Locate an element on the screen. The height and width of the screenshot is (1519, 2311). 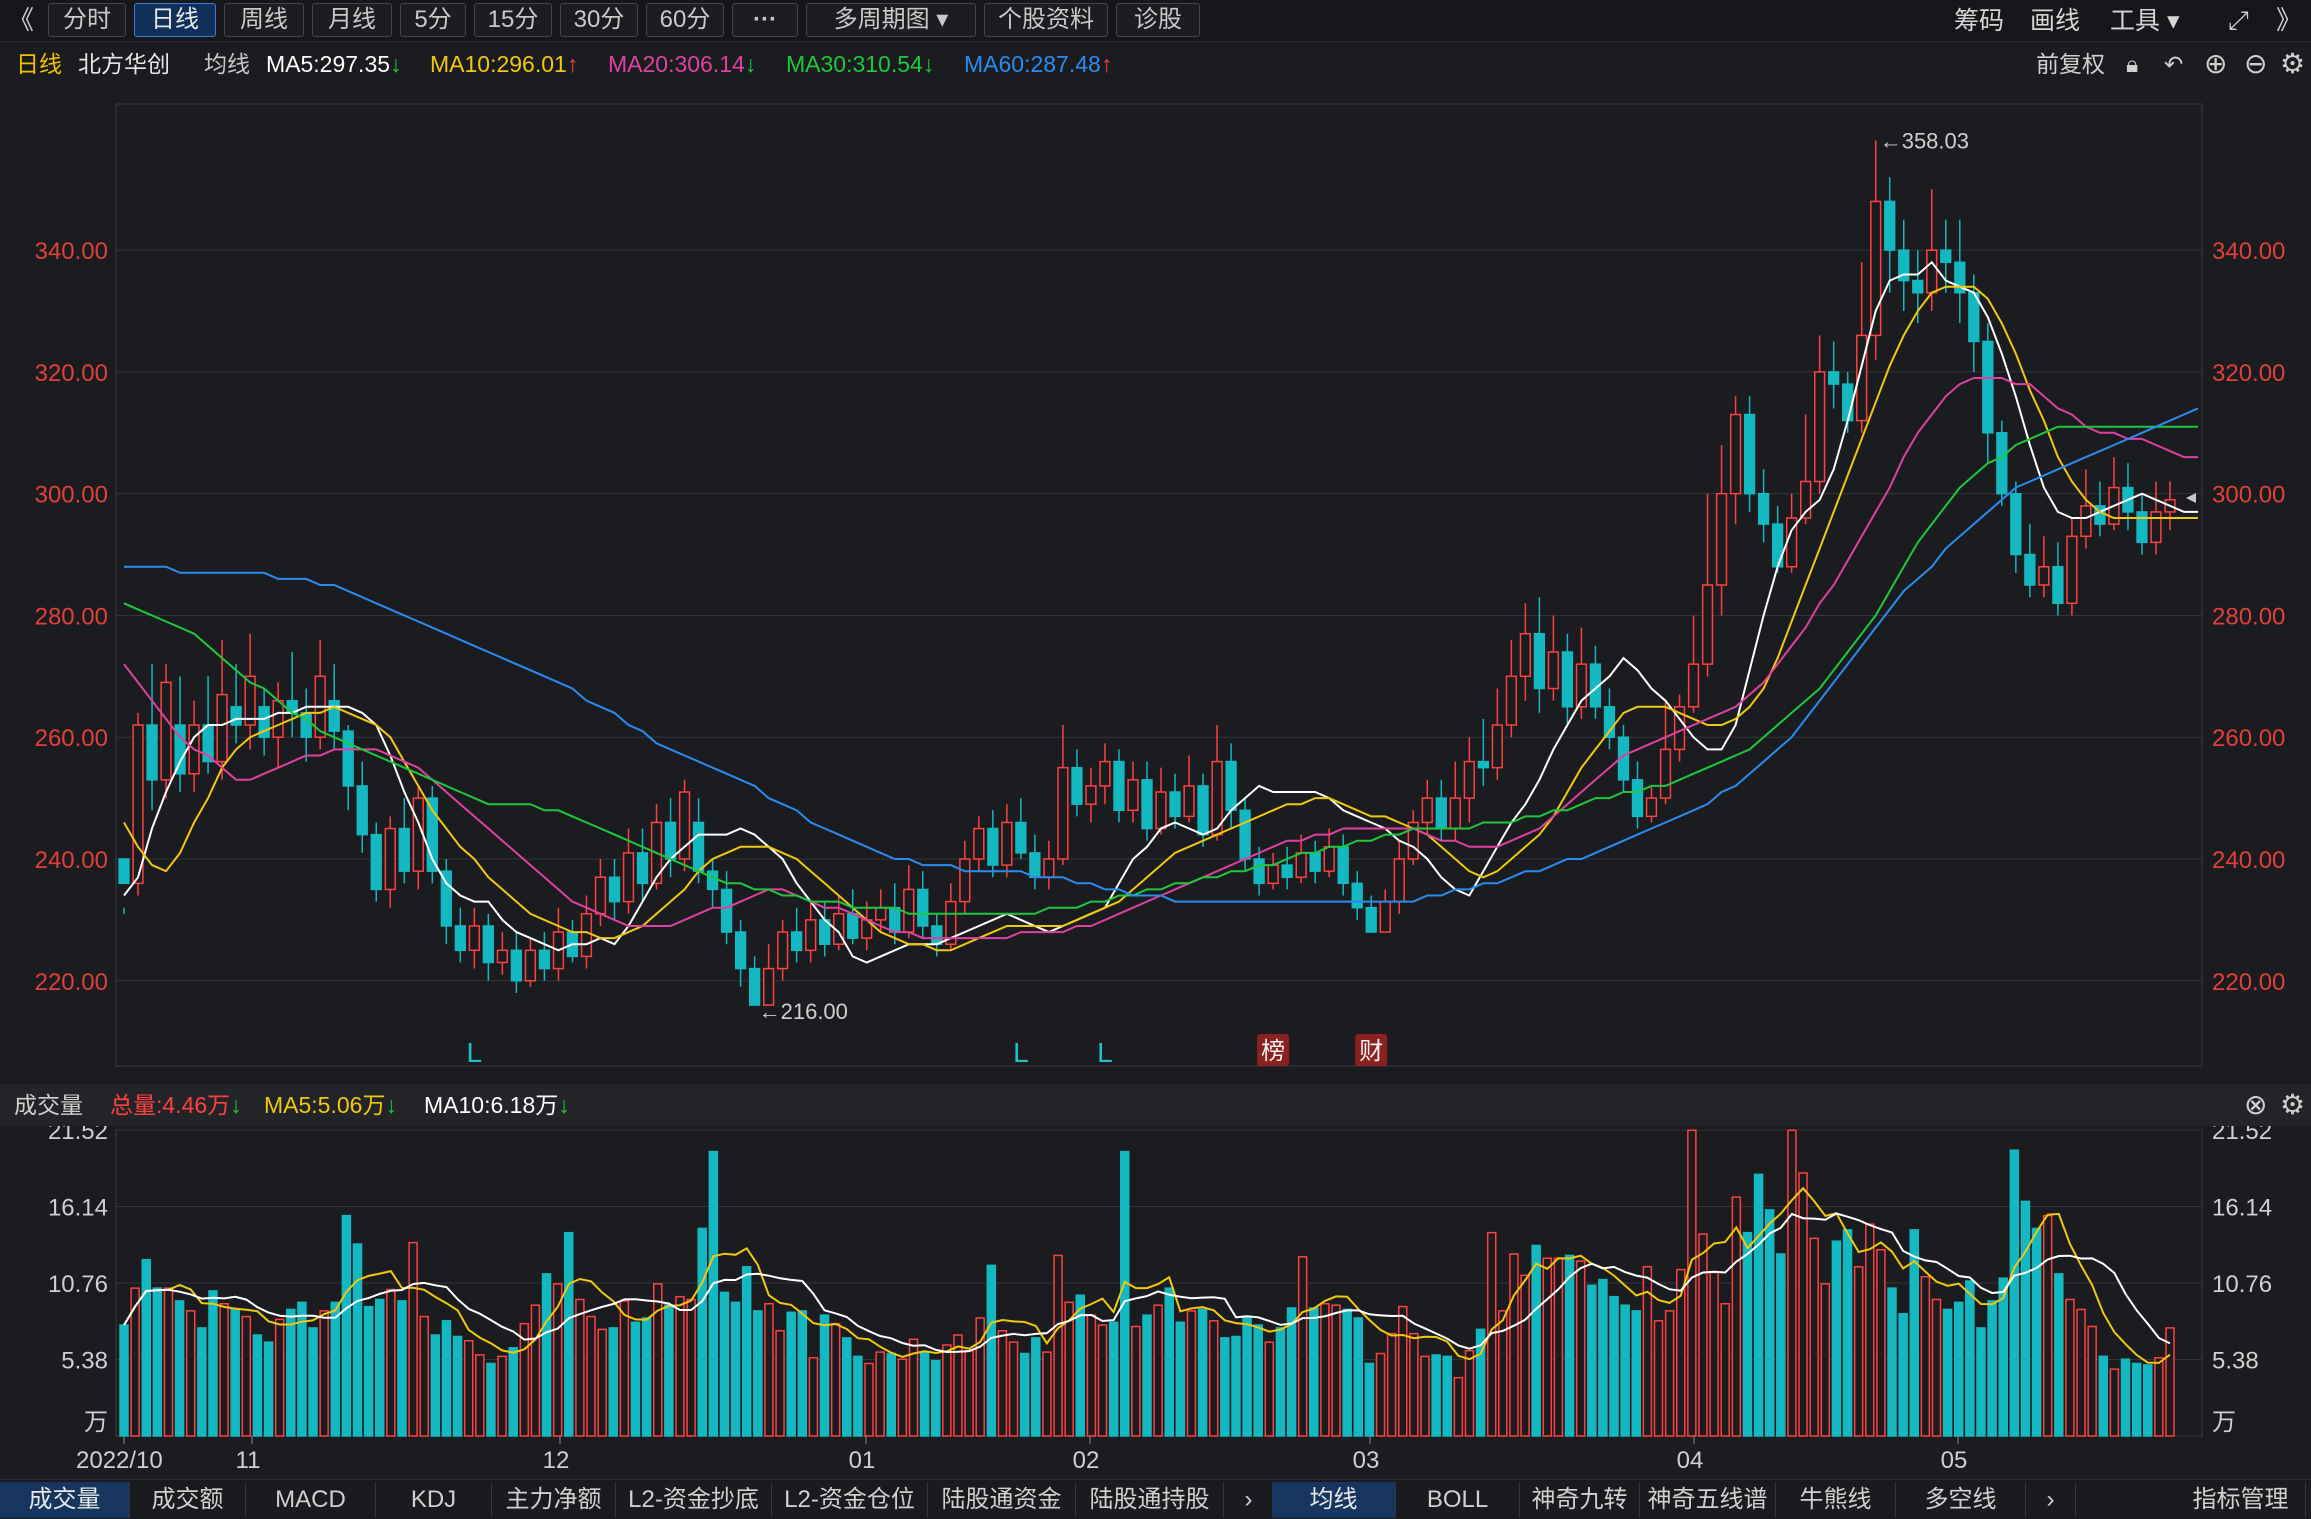
indicator-tab-17: 指标管理 is located at coordinates (2241, 1500).